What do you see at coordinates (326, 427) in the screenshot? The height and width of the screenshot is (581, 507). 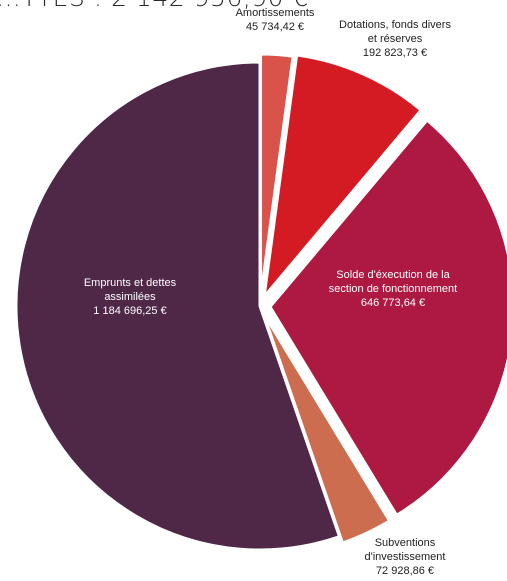 I see `pie-slice-subventions` at bounding box center [326, 427].